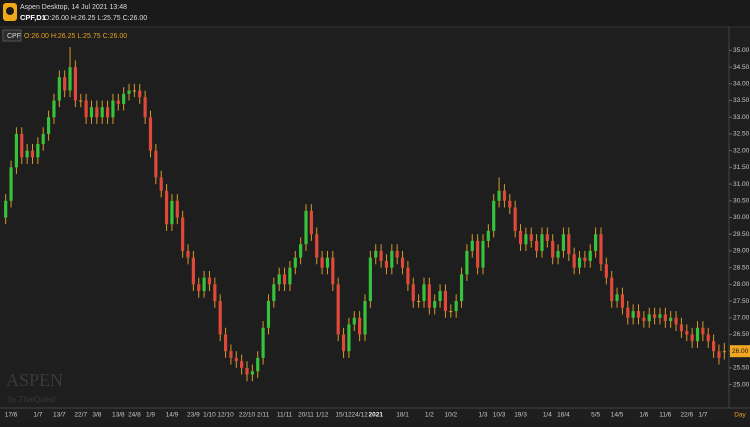  Describe the element at coordinates (741, 217) in the screenshot. I see `y-tick-label: 30.00` at that location.